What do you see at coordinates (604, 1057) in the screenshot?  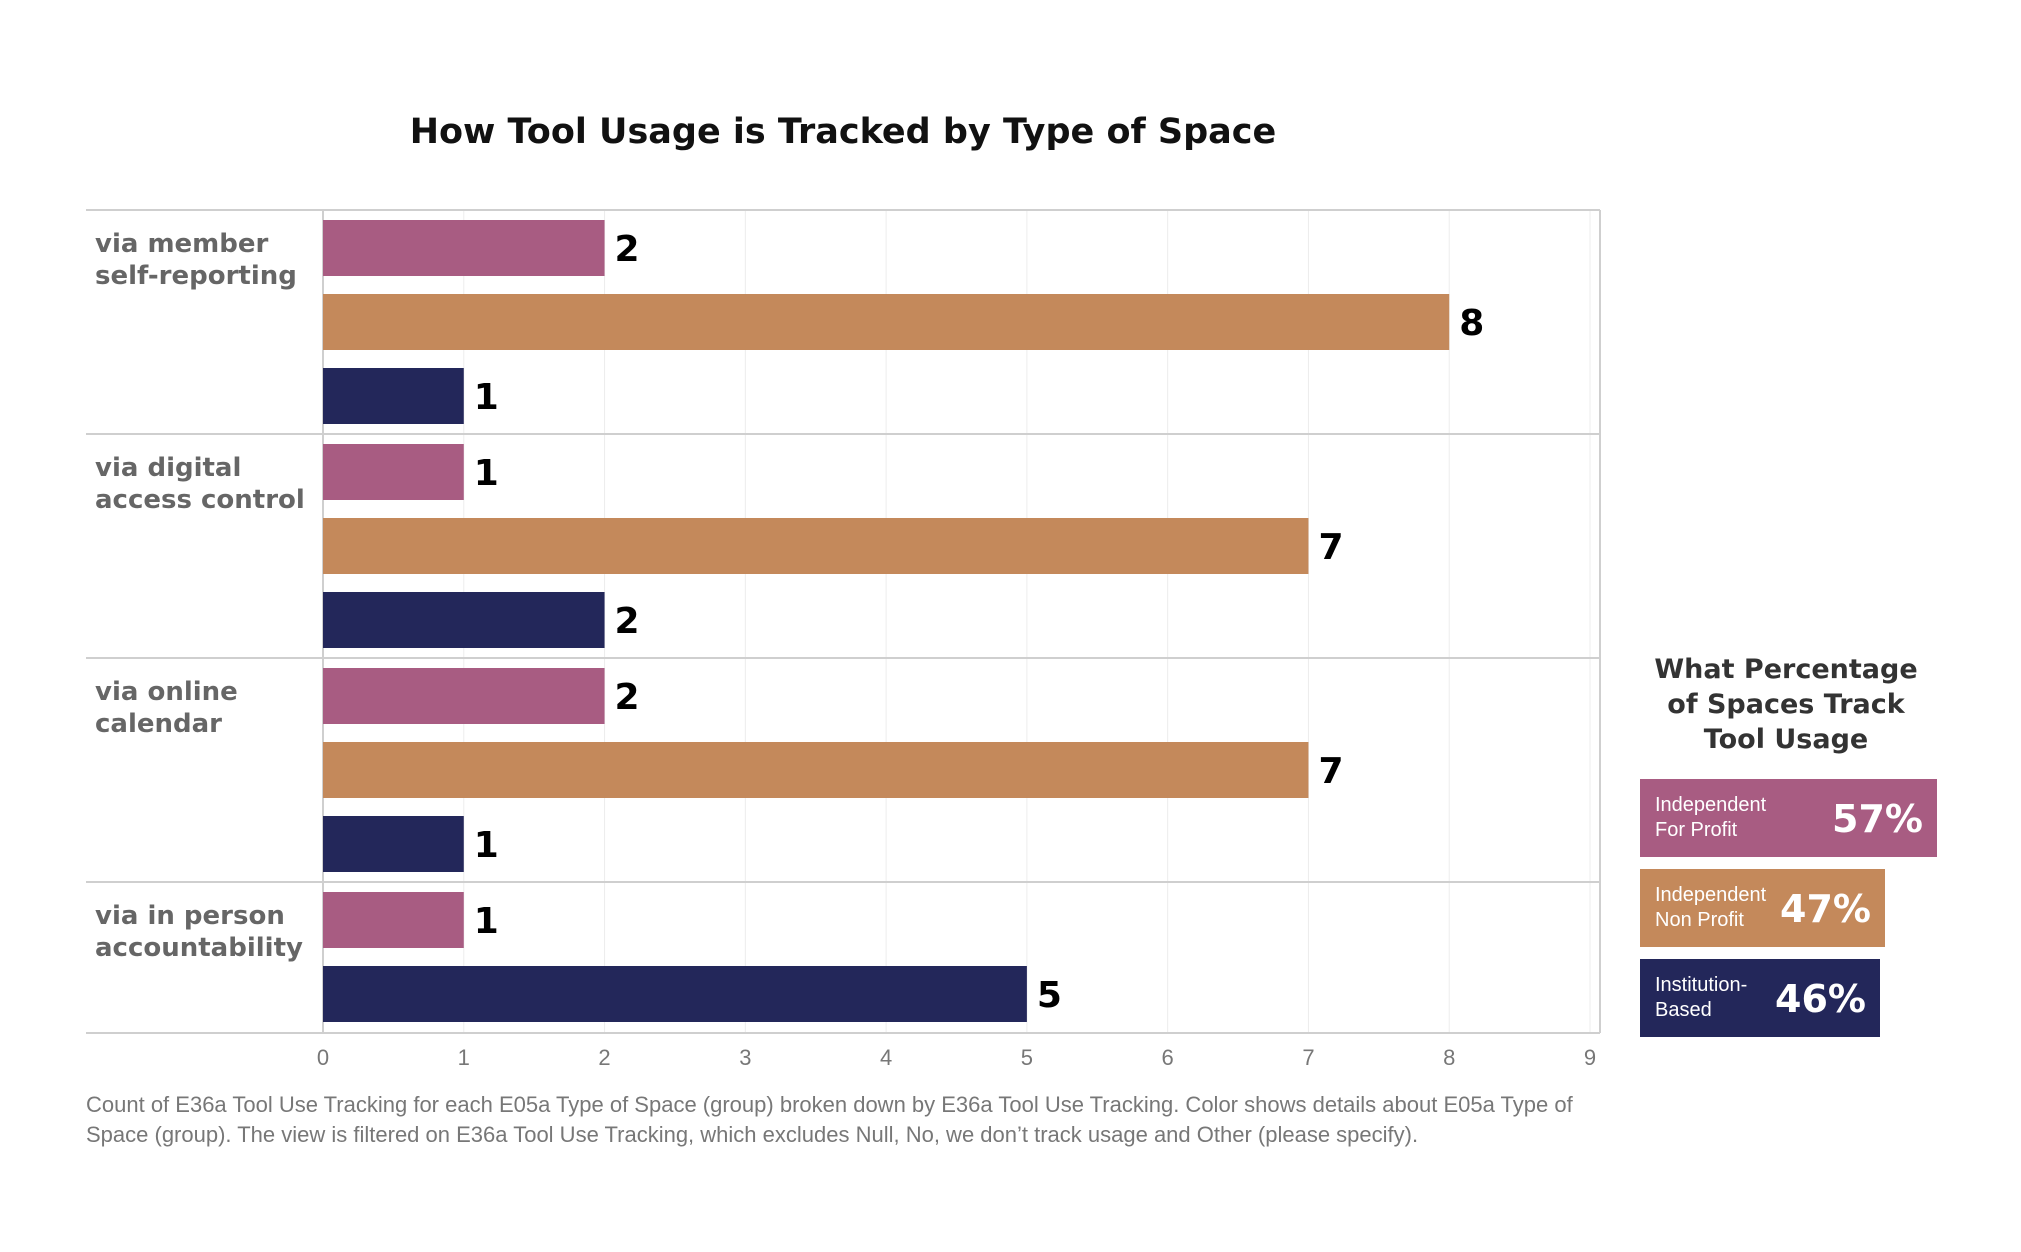 I see `x-tick-label: 2` at bounding box center [604, 1057].